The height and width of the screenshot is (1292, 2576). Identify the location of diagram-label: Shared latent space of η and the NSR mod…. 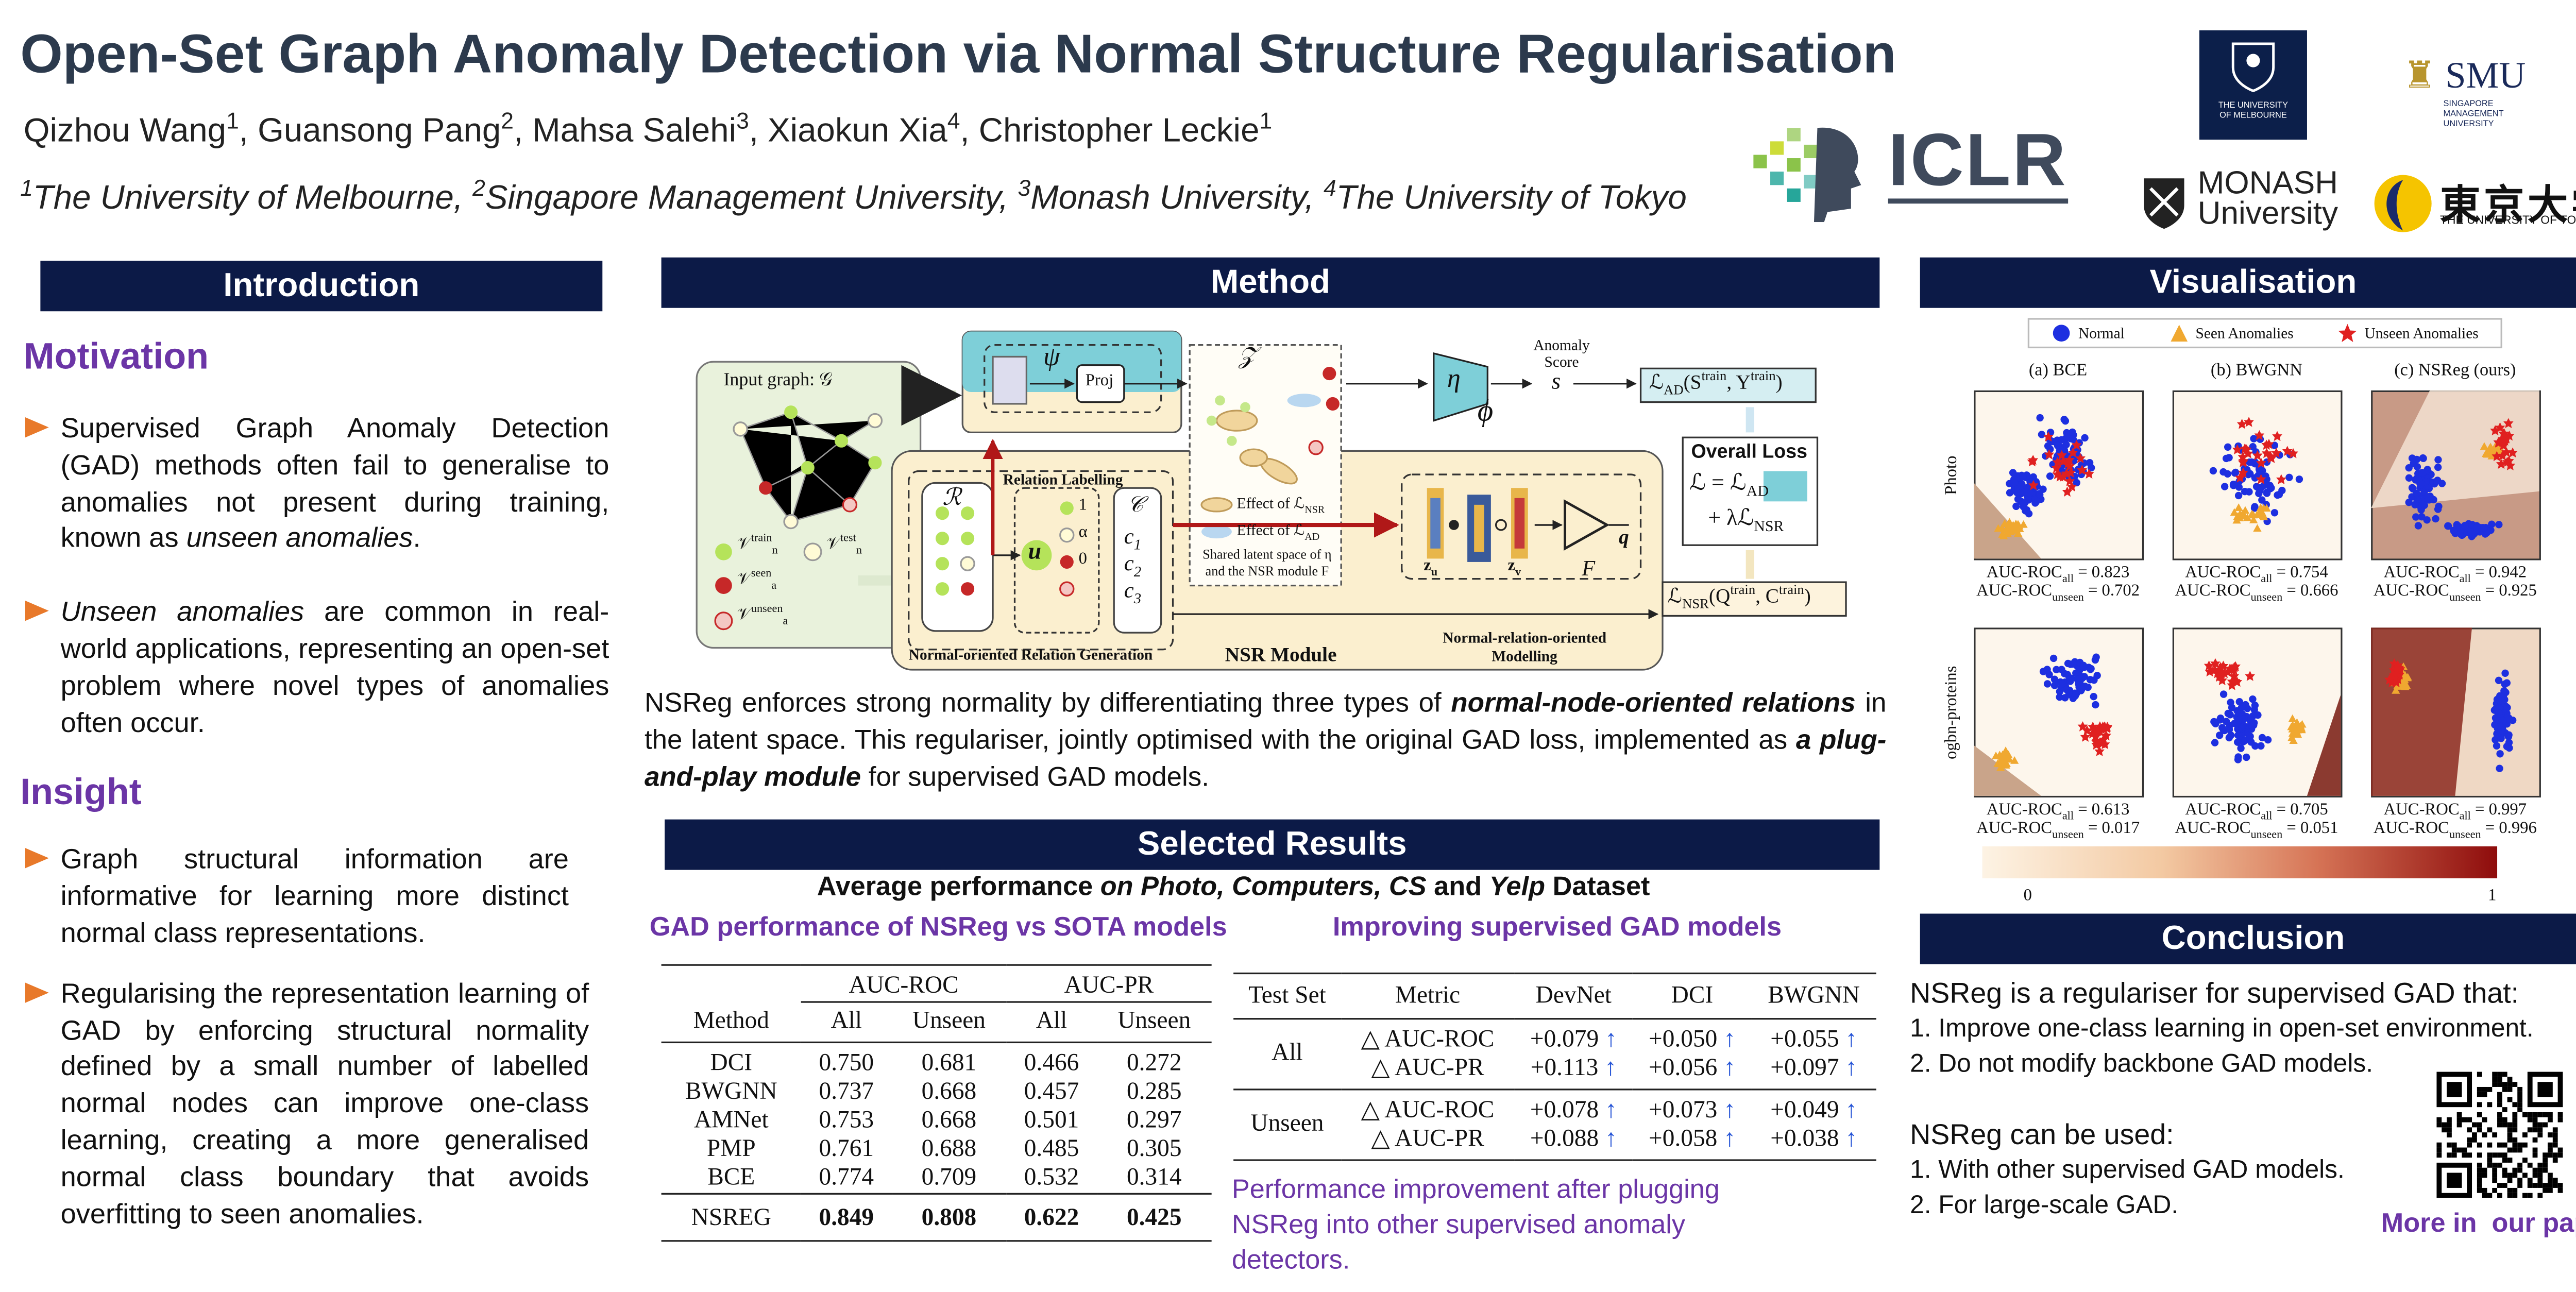
(1267, 563).